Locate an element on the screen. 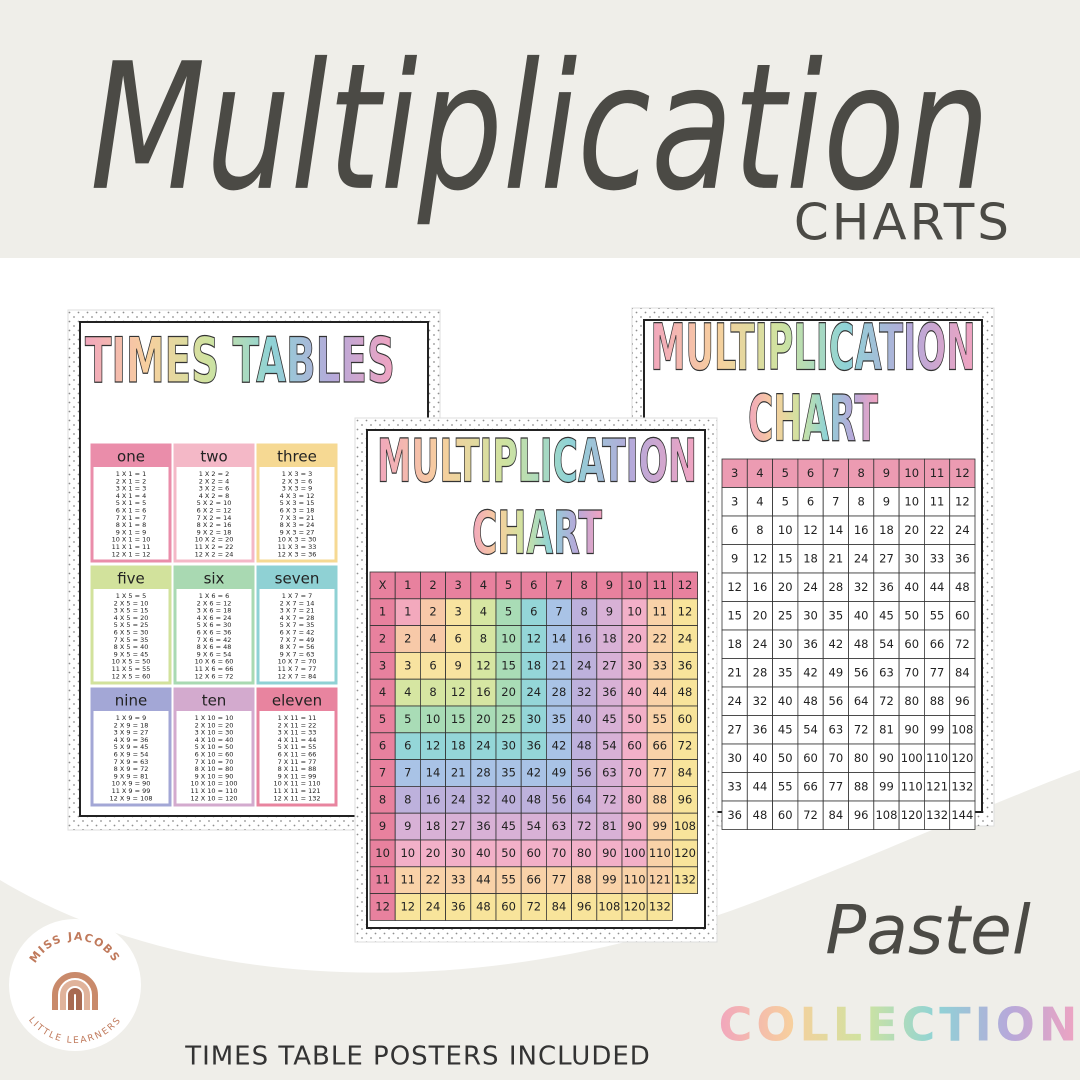 This screenshot has width=1080, height=1080. grid-number: 49 is located at coordinates (836, 672).